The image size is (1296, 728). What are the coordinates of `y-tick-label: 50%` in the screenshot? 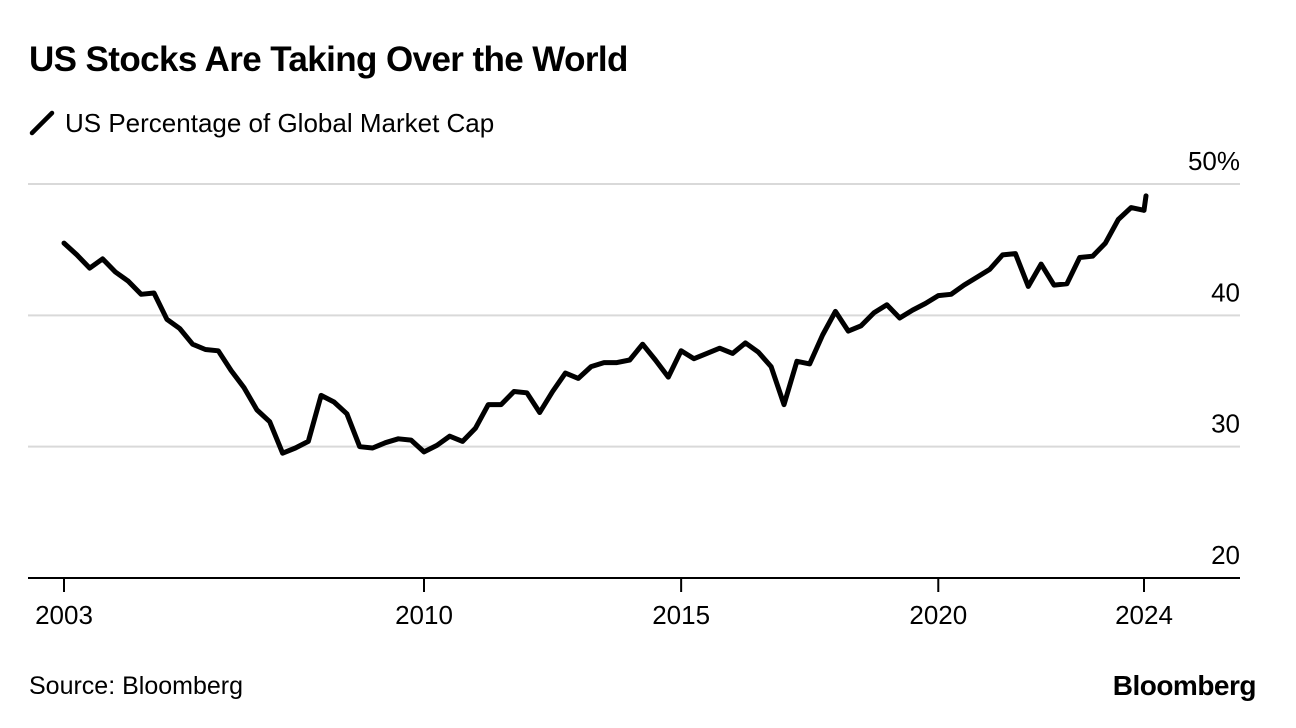 It's located at (1214, 161).